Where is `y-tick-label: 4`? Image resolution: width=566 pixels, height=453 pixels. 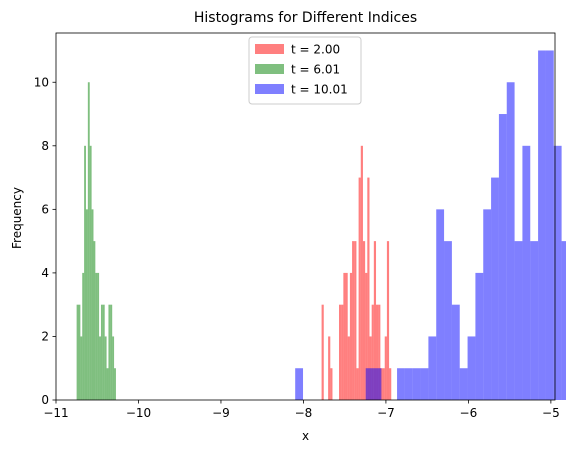 y-tick-label: 4 is located at coordinates (45, 273).